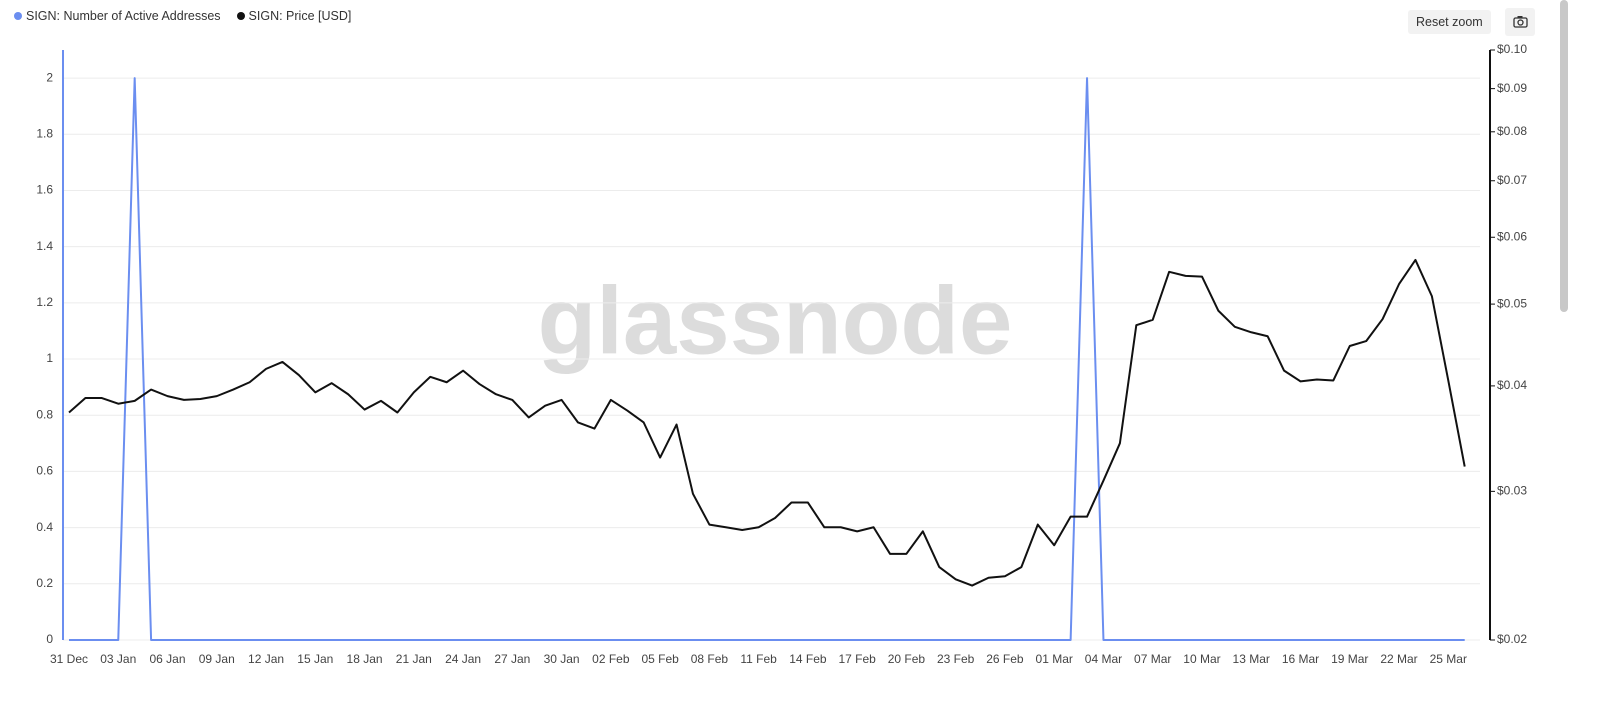  I want to click on y-tick-label: 0.2, so click(44, 583).